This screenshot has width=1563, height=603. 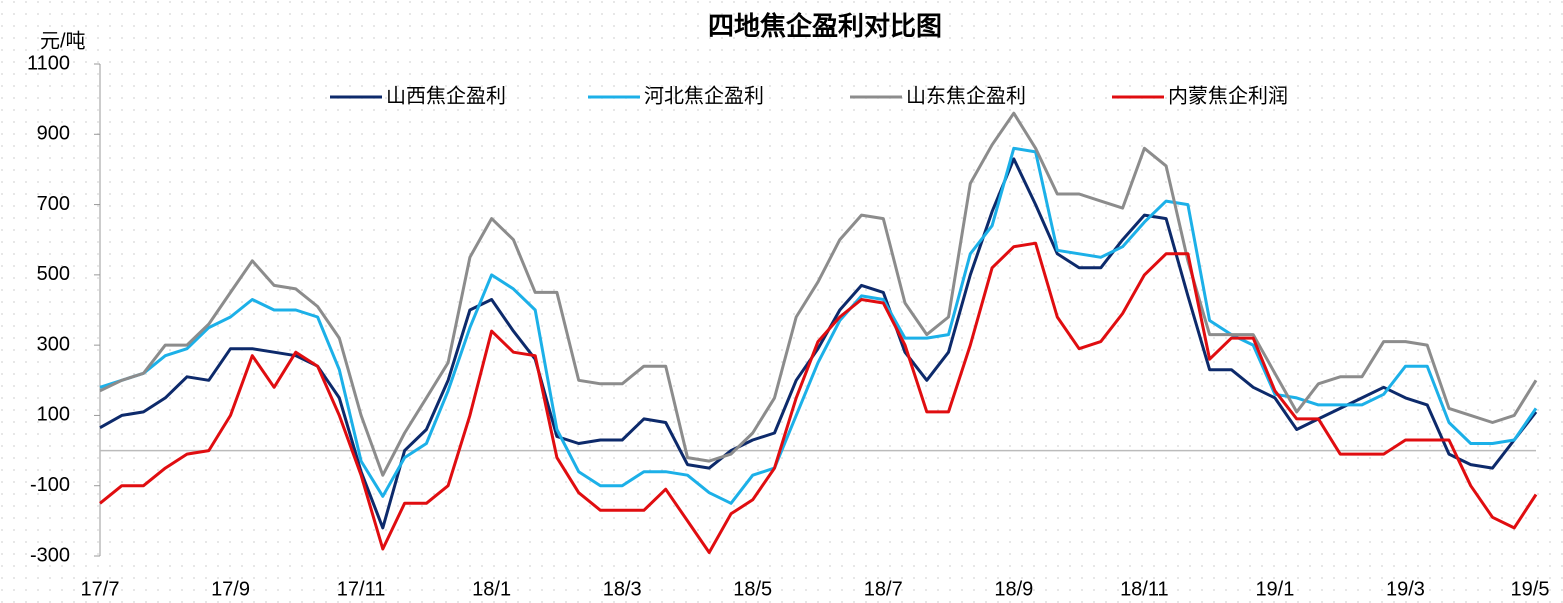 What do you see at coordinates (48, 63) in the screenshot?
I see `y-tick-label: 1100` at bounding box center [48, 63].